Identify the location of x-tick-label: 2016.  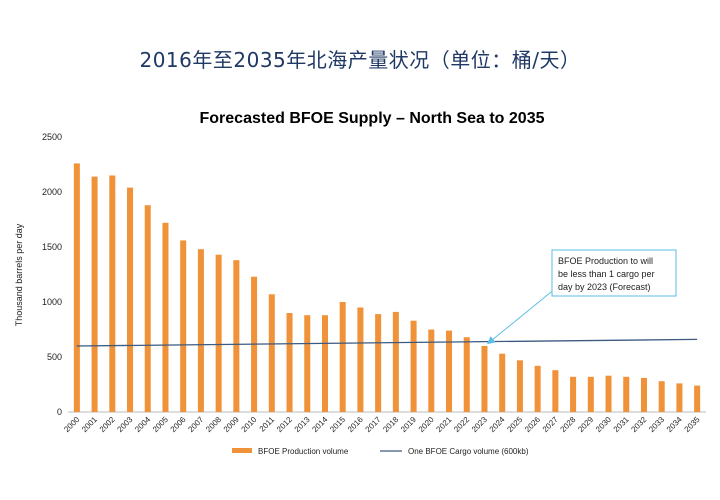
(355, 424).